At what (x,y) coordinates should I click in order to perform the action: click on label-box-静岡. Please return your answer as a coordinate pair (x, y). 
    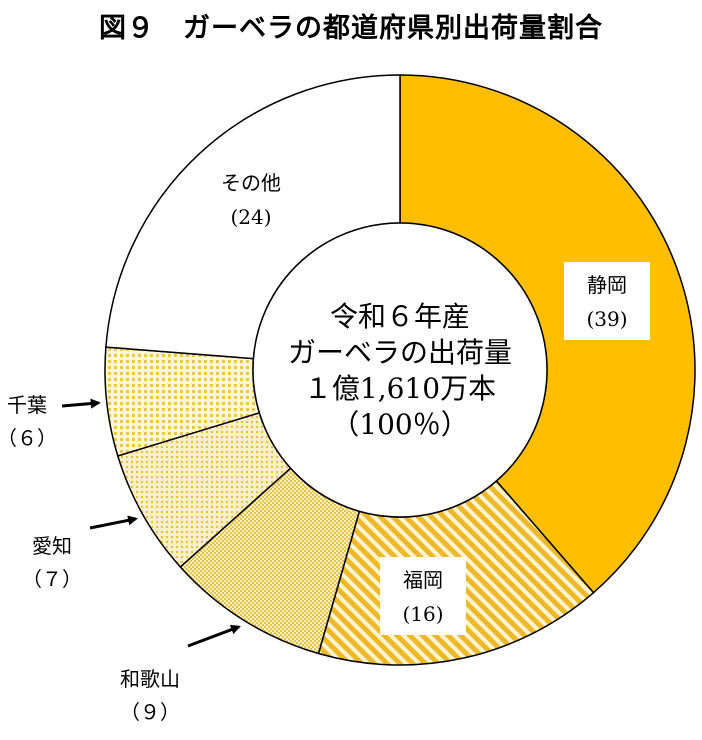
    Looking at the image, I should click on (607, 301).